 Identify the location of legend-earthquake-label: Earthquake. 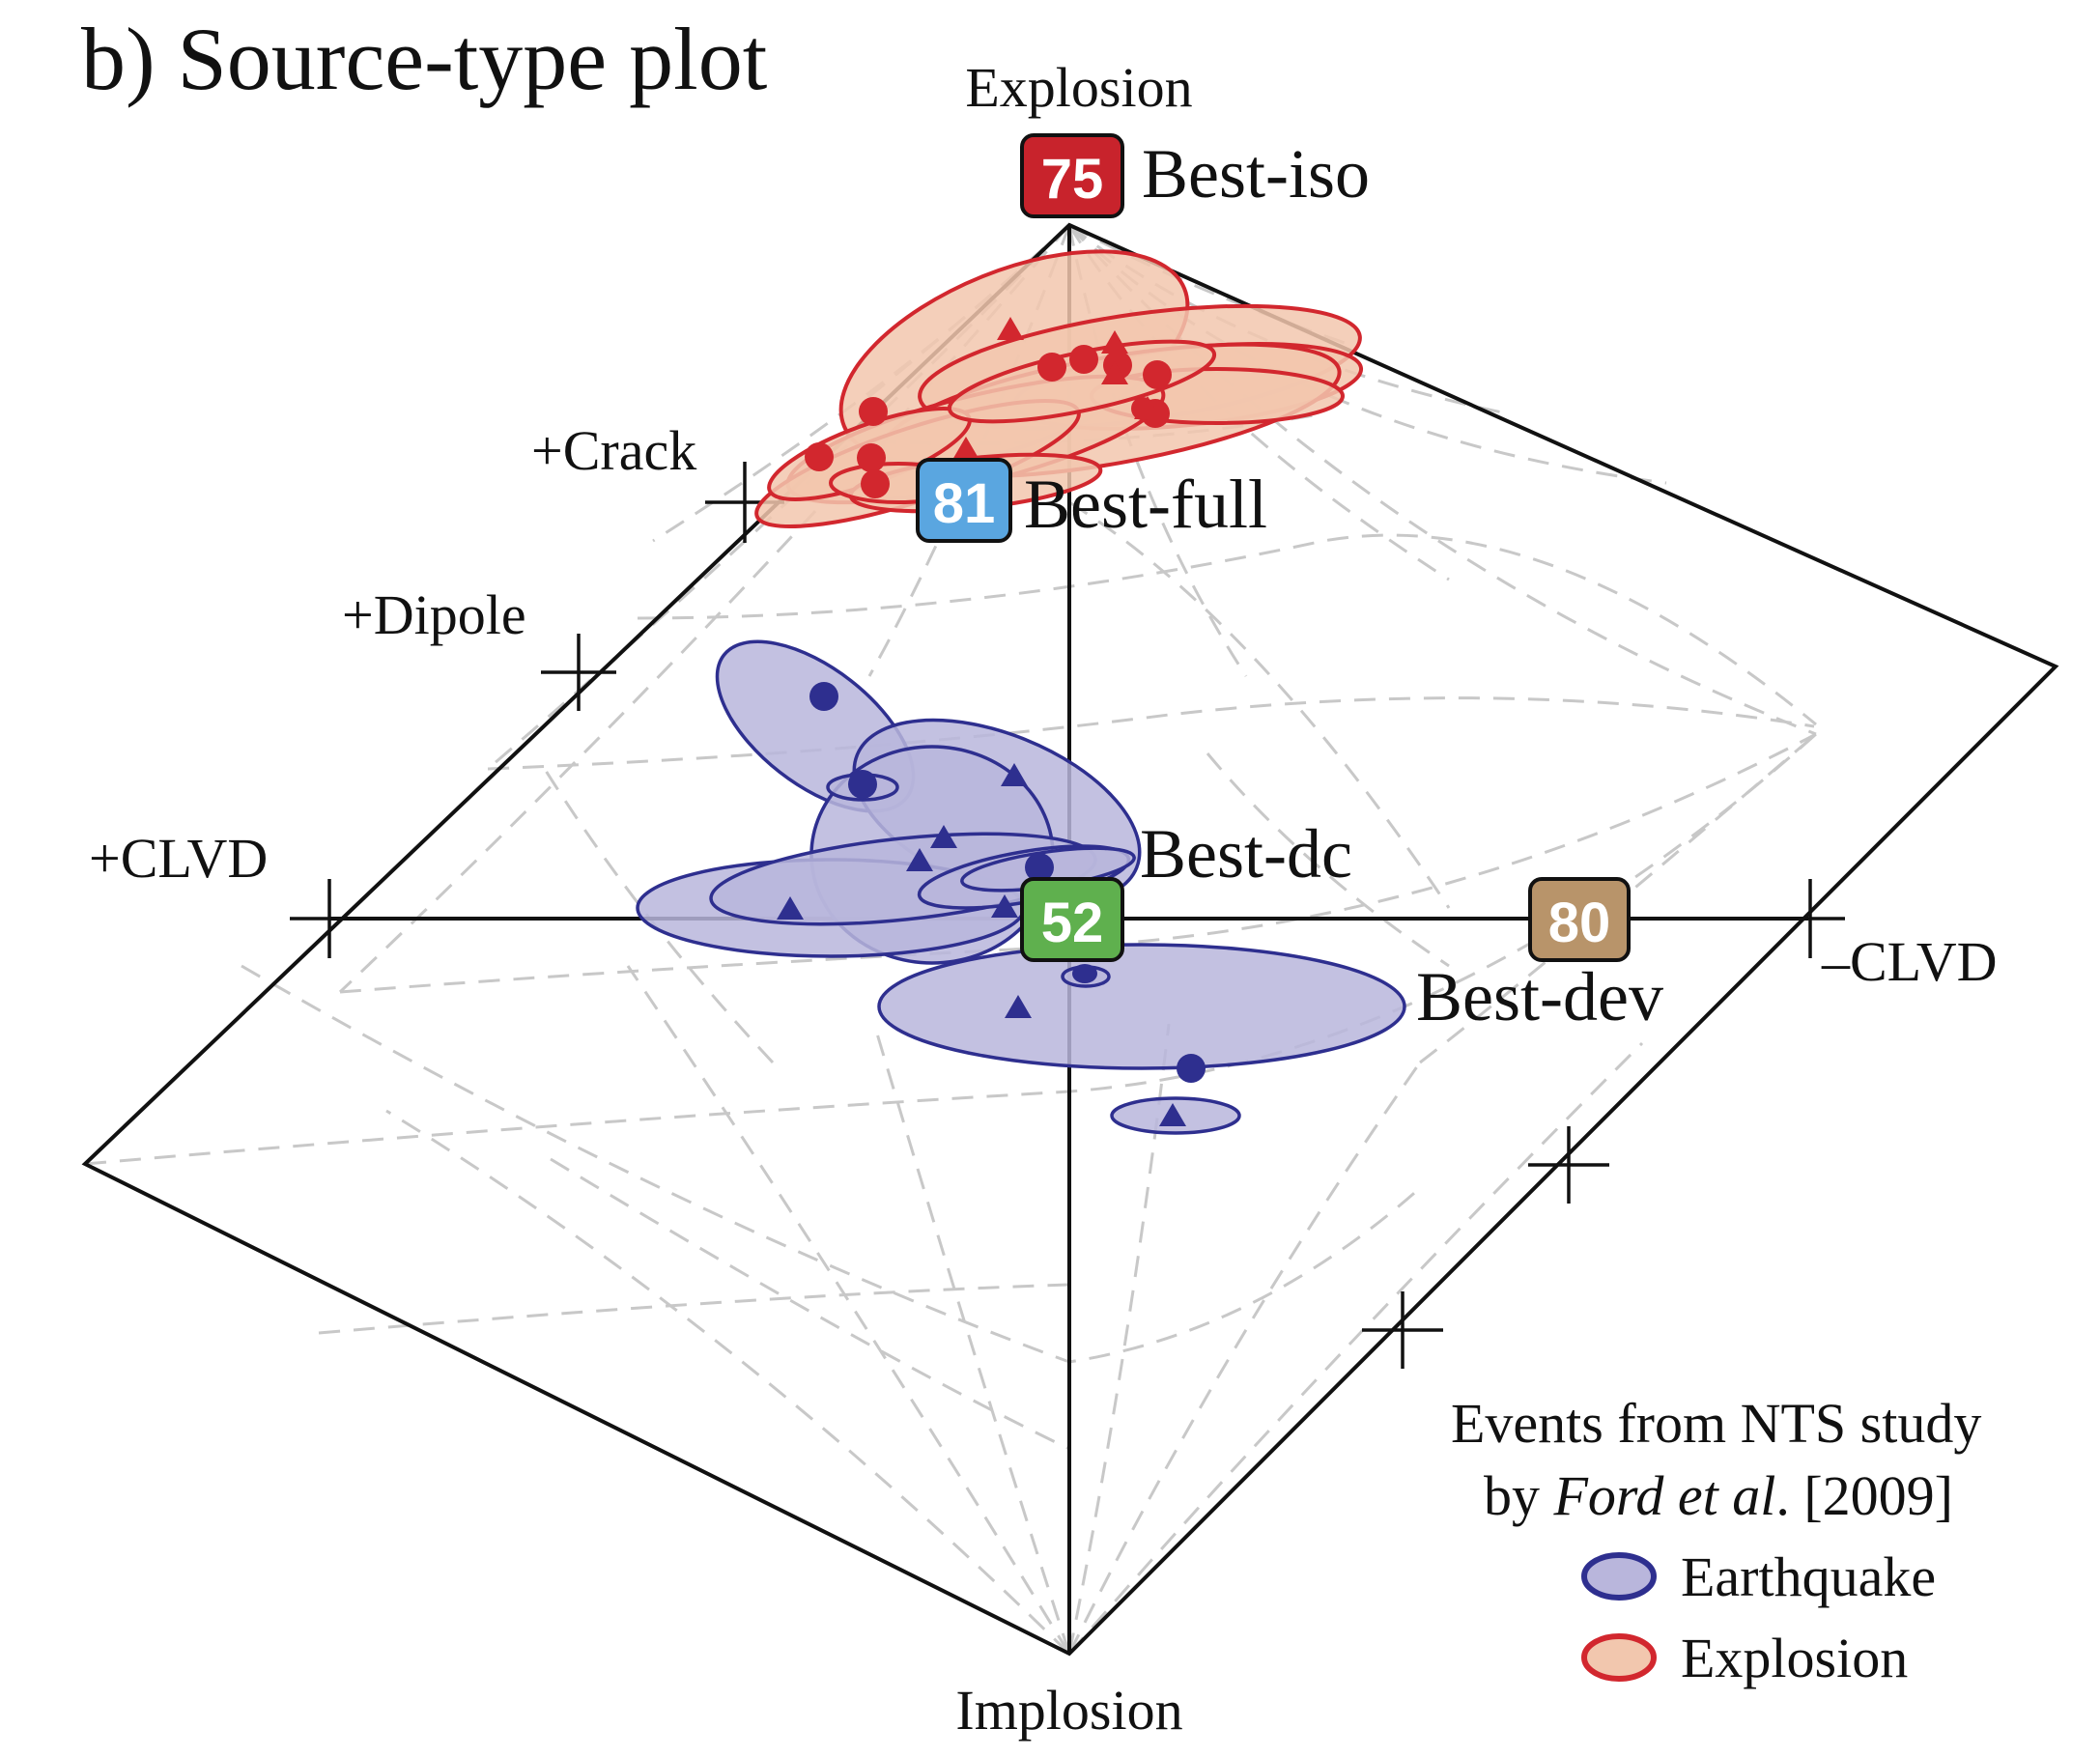
(1808, 1576).